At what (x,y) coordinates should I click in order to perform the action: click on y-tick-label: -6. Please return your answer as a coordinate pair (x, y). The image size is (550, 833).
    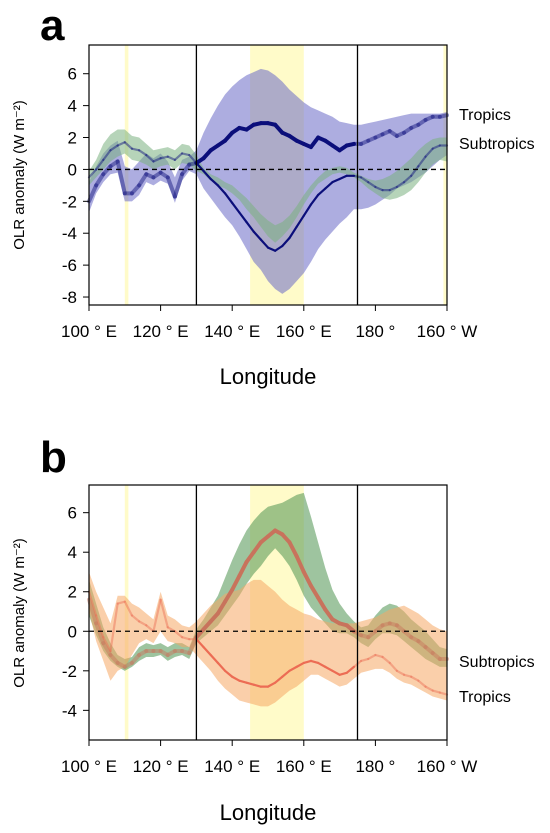
    Looking at the image, I should click on (69, 265).